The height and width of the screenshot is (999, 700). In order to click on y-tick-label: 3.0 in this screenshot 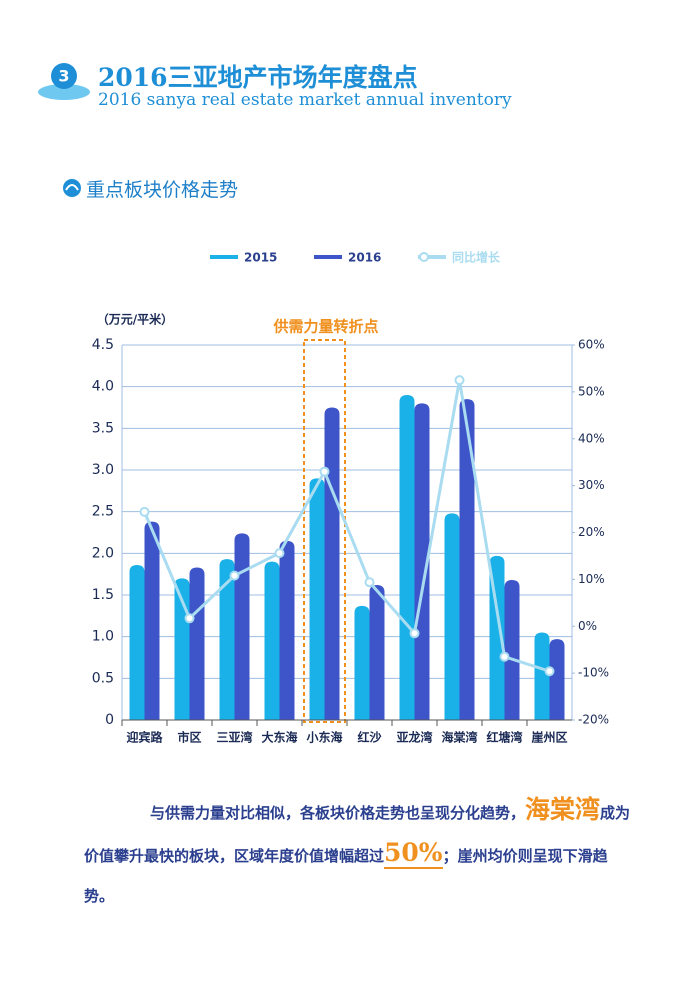, I will do `click(103, 470)`.